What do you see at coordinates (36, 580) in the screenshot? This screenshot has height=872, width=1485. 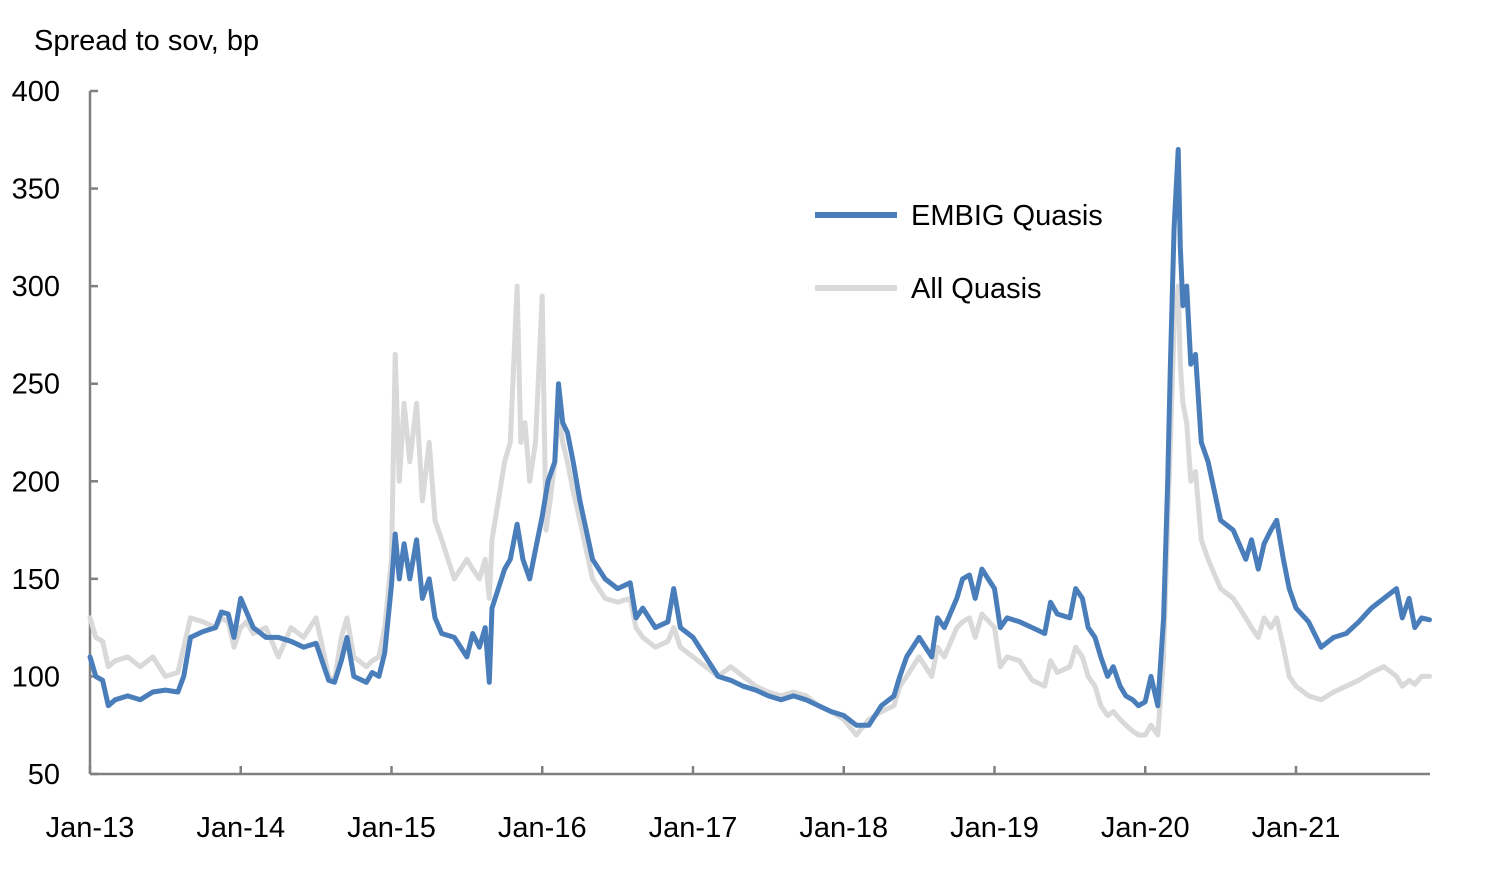 I see `y-tick-label: 150` at bounding box center [36, 580].